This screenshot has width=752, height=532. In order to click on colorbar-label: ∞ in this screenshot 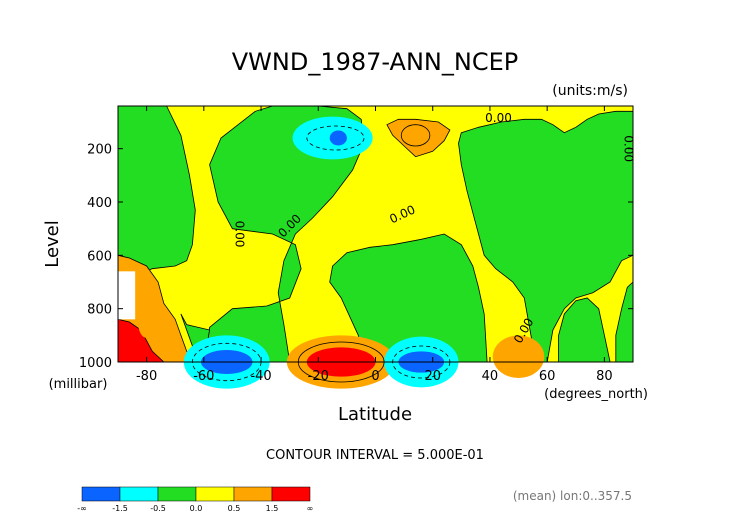, I will do `click(310, 508)`.